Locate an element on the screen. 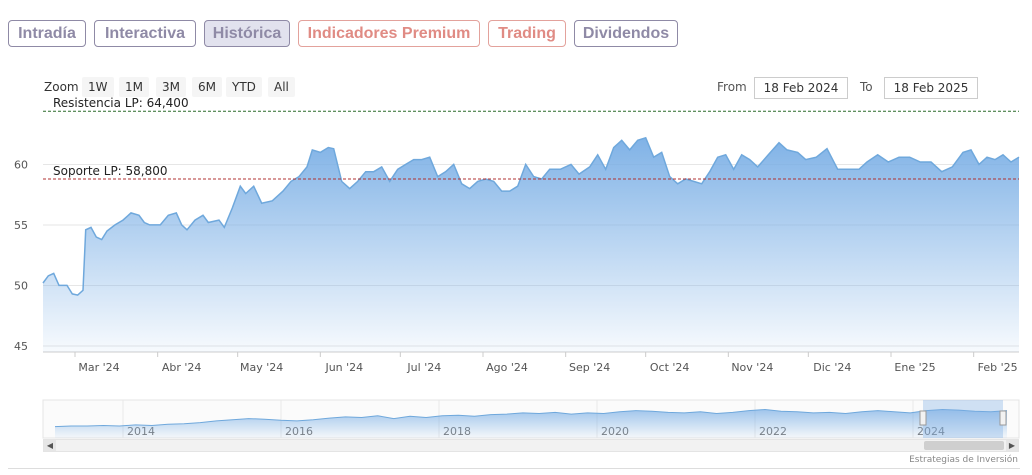 This screenshot has width=1032, height=475. navigator-area is located at coordinates (531, 423).